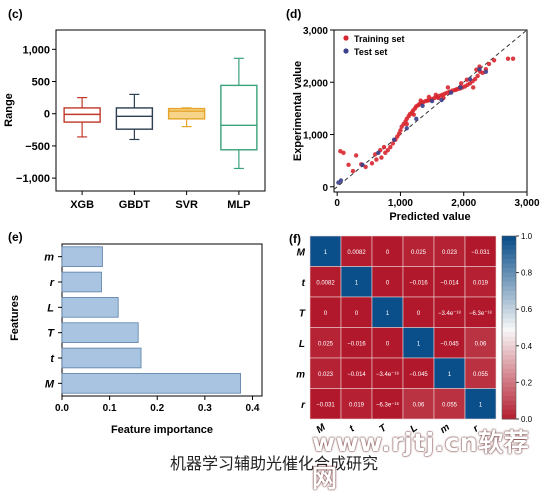 The width and height of the screenshot is (548, 495). Describe the element at coordinates (450, 253) in the screenshot. I see `heatmap-cell-label: 0.023` at that location.